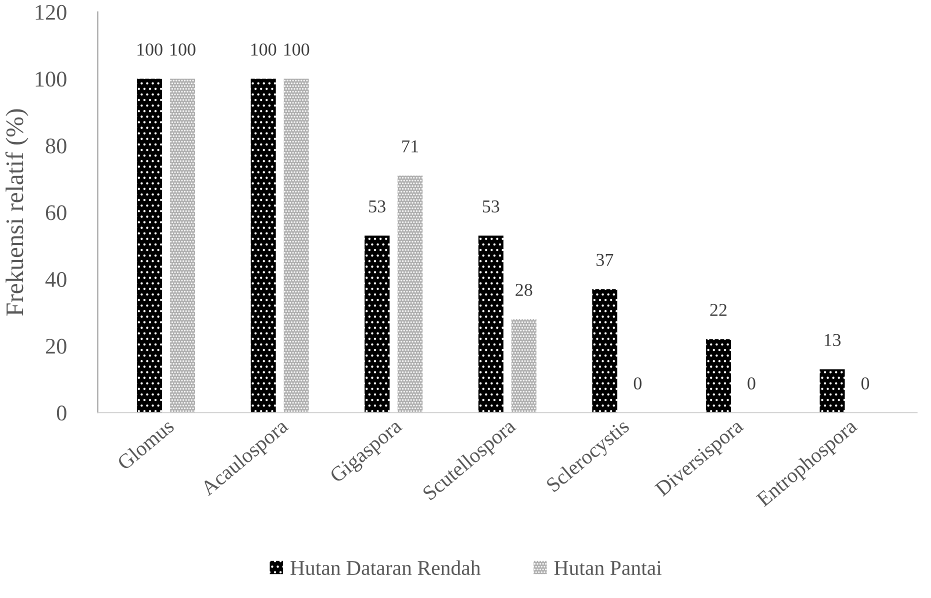 Image resolution: width=931 pixels, height=598 pixels. I want to click on y-tick-label: 120, so click(51, 12).